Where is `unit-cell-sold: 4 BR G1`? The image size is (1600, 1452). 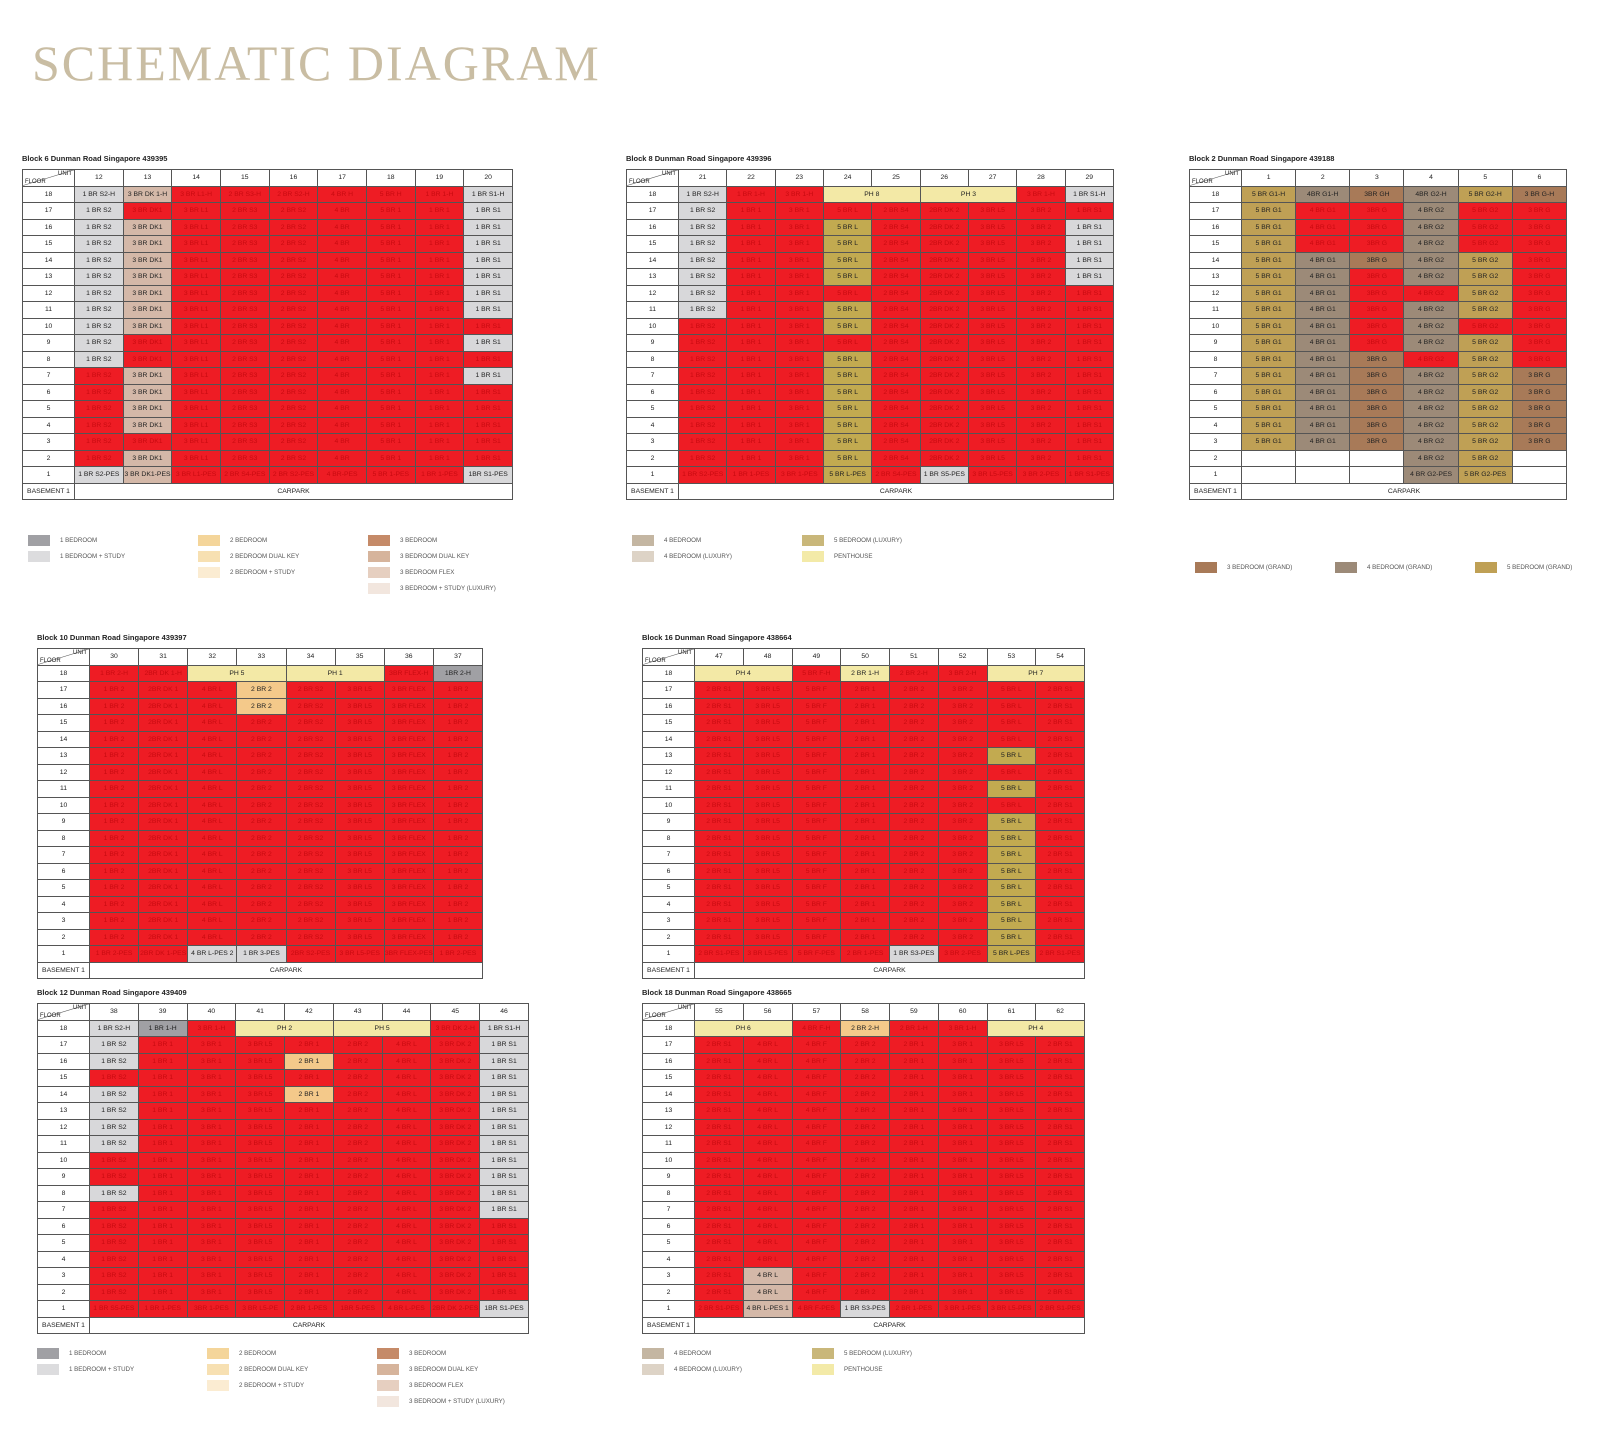
unit-cell-sold: 4 BR G1 is located at coordinates (1323, 211).